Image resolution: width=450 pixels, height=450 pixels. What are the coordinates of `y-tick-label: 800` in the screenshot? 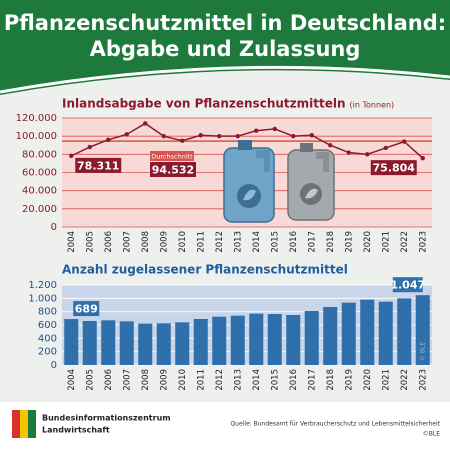 It's located at (47, 312).